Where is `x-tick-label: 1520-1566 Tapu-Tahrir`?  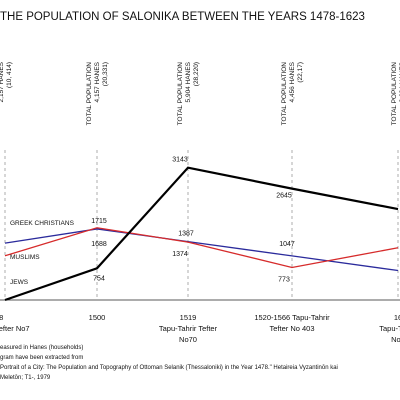 x-tick-label: 1520-1566 Tapu-Tahrir is located at coordinates (292, 317).